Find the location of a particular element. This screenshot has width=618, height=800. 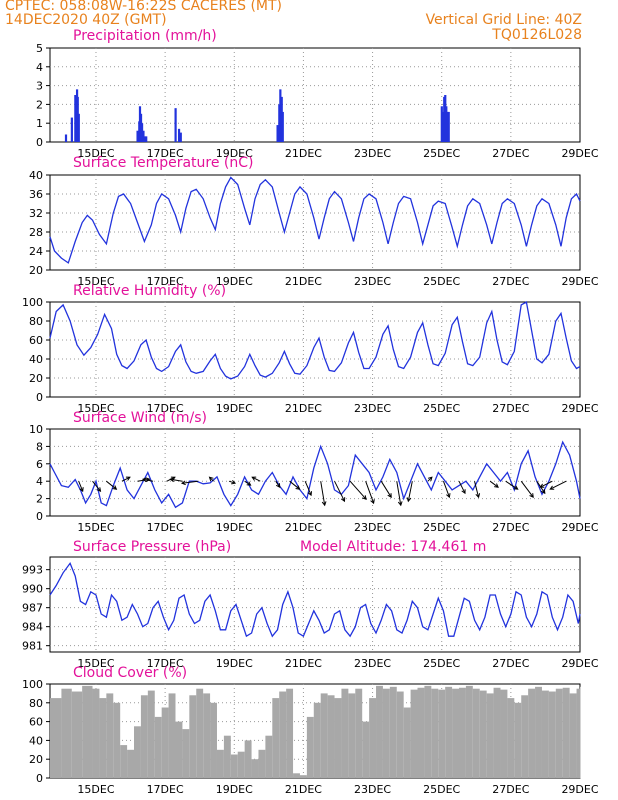

pressure-xtick: 15DEC is located at coordinates (95, 663).